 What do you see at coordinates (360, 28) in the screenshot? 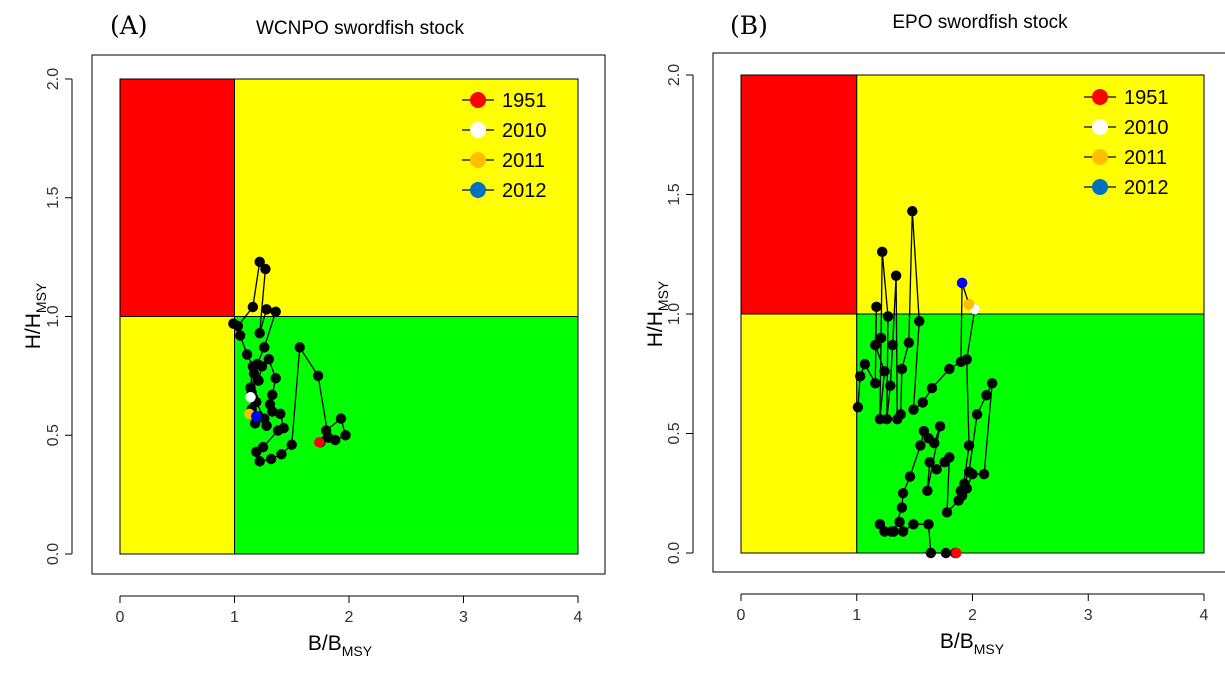
I see `panel-title: WCNPO swordfish stock` at bounding box center [360, 28].